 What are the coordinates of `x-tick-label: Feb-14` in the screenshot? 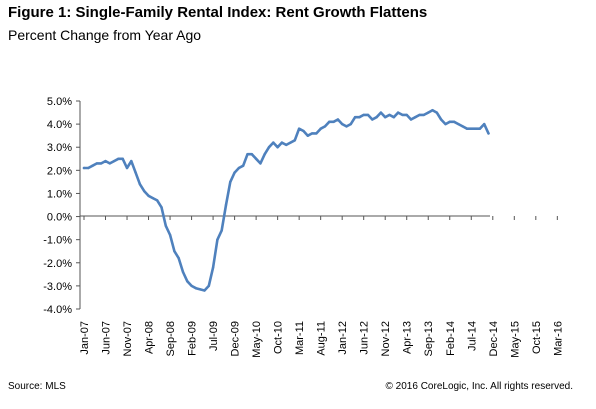 It's located at (451, 338).